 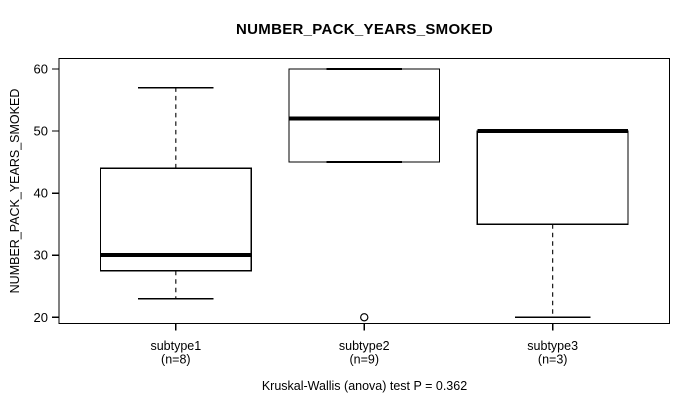 What do you see at coordinates (15, 191) in the screenshot?
I see `y-axis-label: NUMBER_PACK_YEARS_SMOKED` at bounding box center [15, 191].